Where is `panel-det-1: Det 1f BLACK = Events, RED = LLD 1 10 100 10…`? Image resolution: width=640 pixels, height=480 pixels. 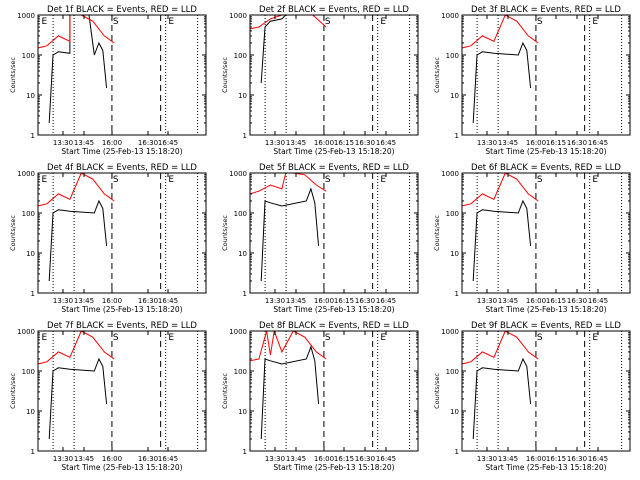 panel-det-1: Det 1f BLACK = Events, RED = LLD 1 10 100 10… is located at coordinates (108, 80).